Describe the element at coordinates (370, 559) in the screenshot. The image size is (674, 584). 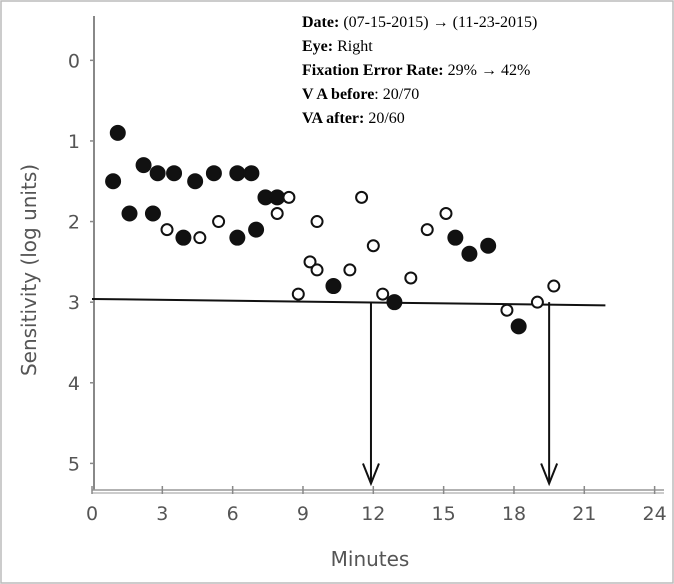
I see `x-axis-label: Minutes` at that location.